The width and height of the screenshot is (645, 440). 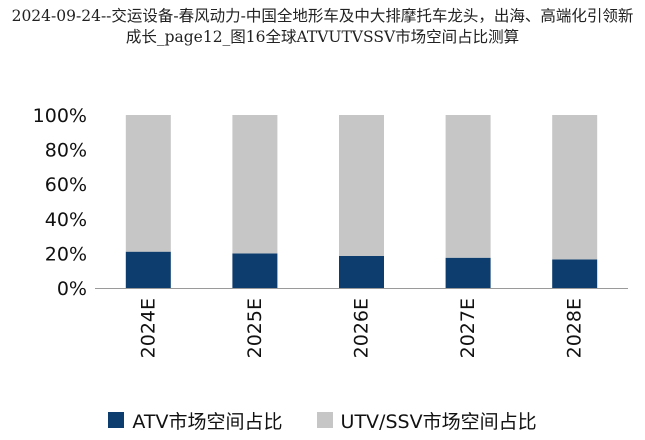 What do you see at coordinates (575, 328) in the screenshot?
I see `x-tick-label: 2028E` at bounding box center [575, 328].